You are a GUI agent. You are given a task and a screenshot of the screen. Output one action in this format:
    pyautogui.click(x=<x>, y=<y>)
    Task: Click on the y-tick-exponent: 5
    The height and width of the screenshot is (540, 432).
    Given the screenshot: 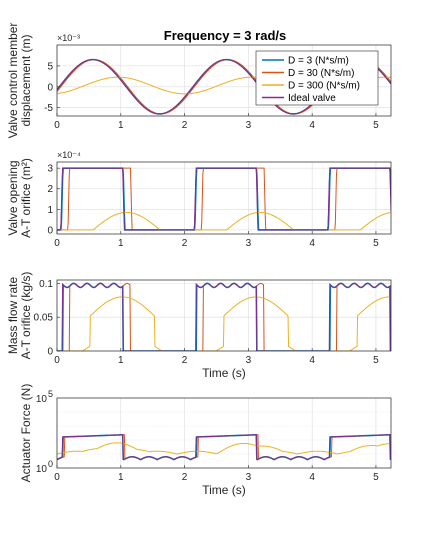 What is the action you would take?
    pyautogui.click(x=50, y=394)
    